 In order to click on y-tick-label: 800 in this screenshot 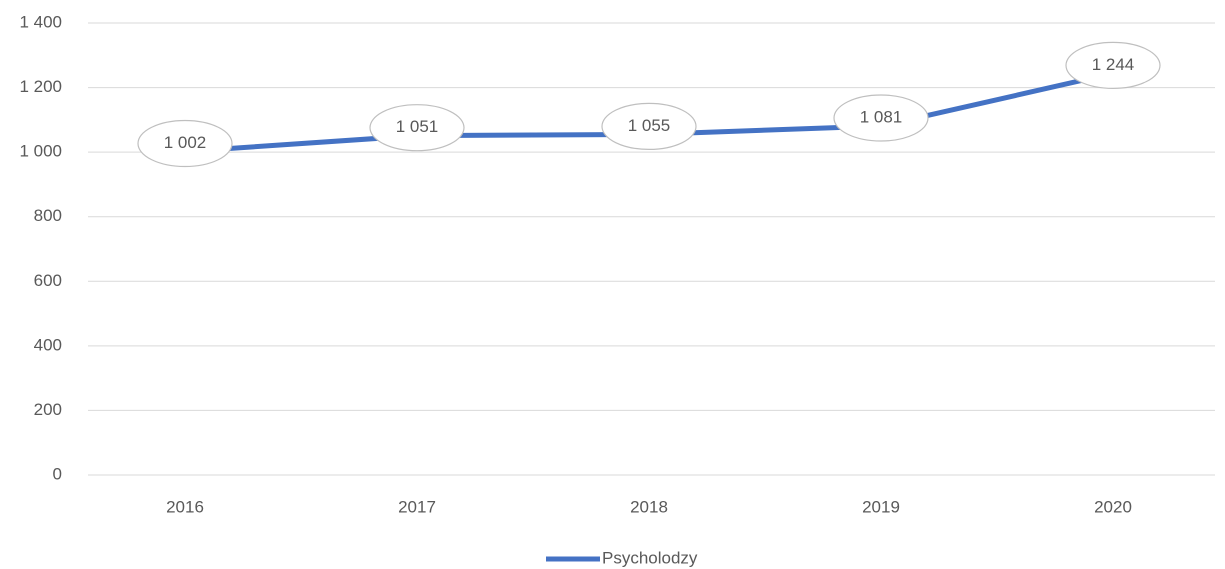, I will do `click(48, 215)`.